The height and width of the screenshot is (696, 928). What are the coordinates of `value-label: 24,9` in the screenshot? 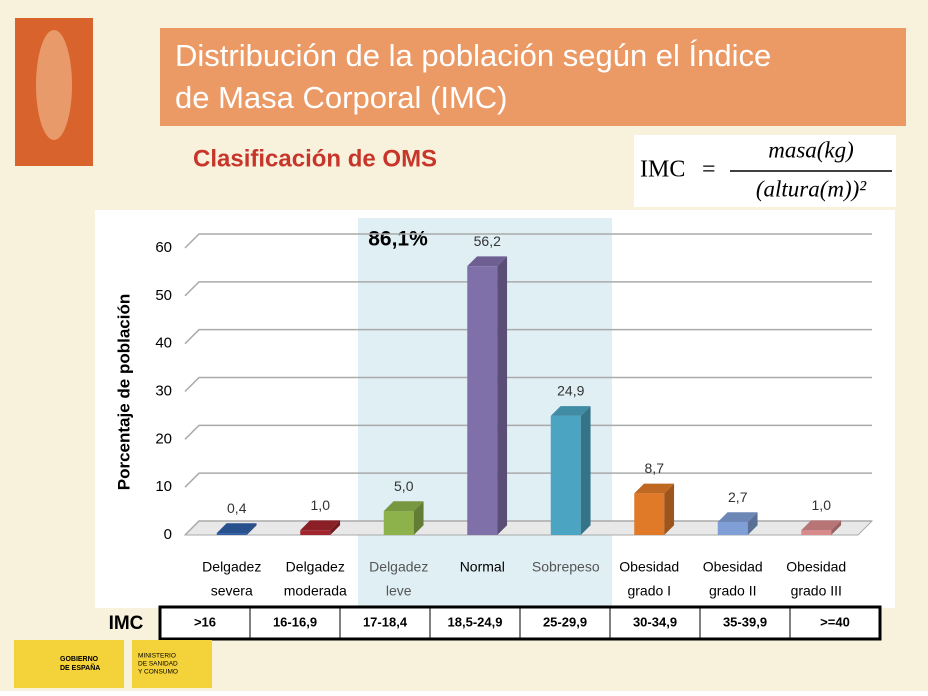 It's located at (570, 391).